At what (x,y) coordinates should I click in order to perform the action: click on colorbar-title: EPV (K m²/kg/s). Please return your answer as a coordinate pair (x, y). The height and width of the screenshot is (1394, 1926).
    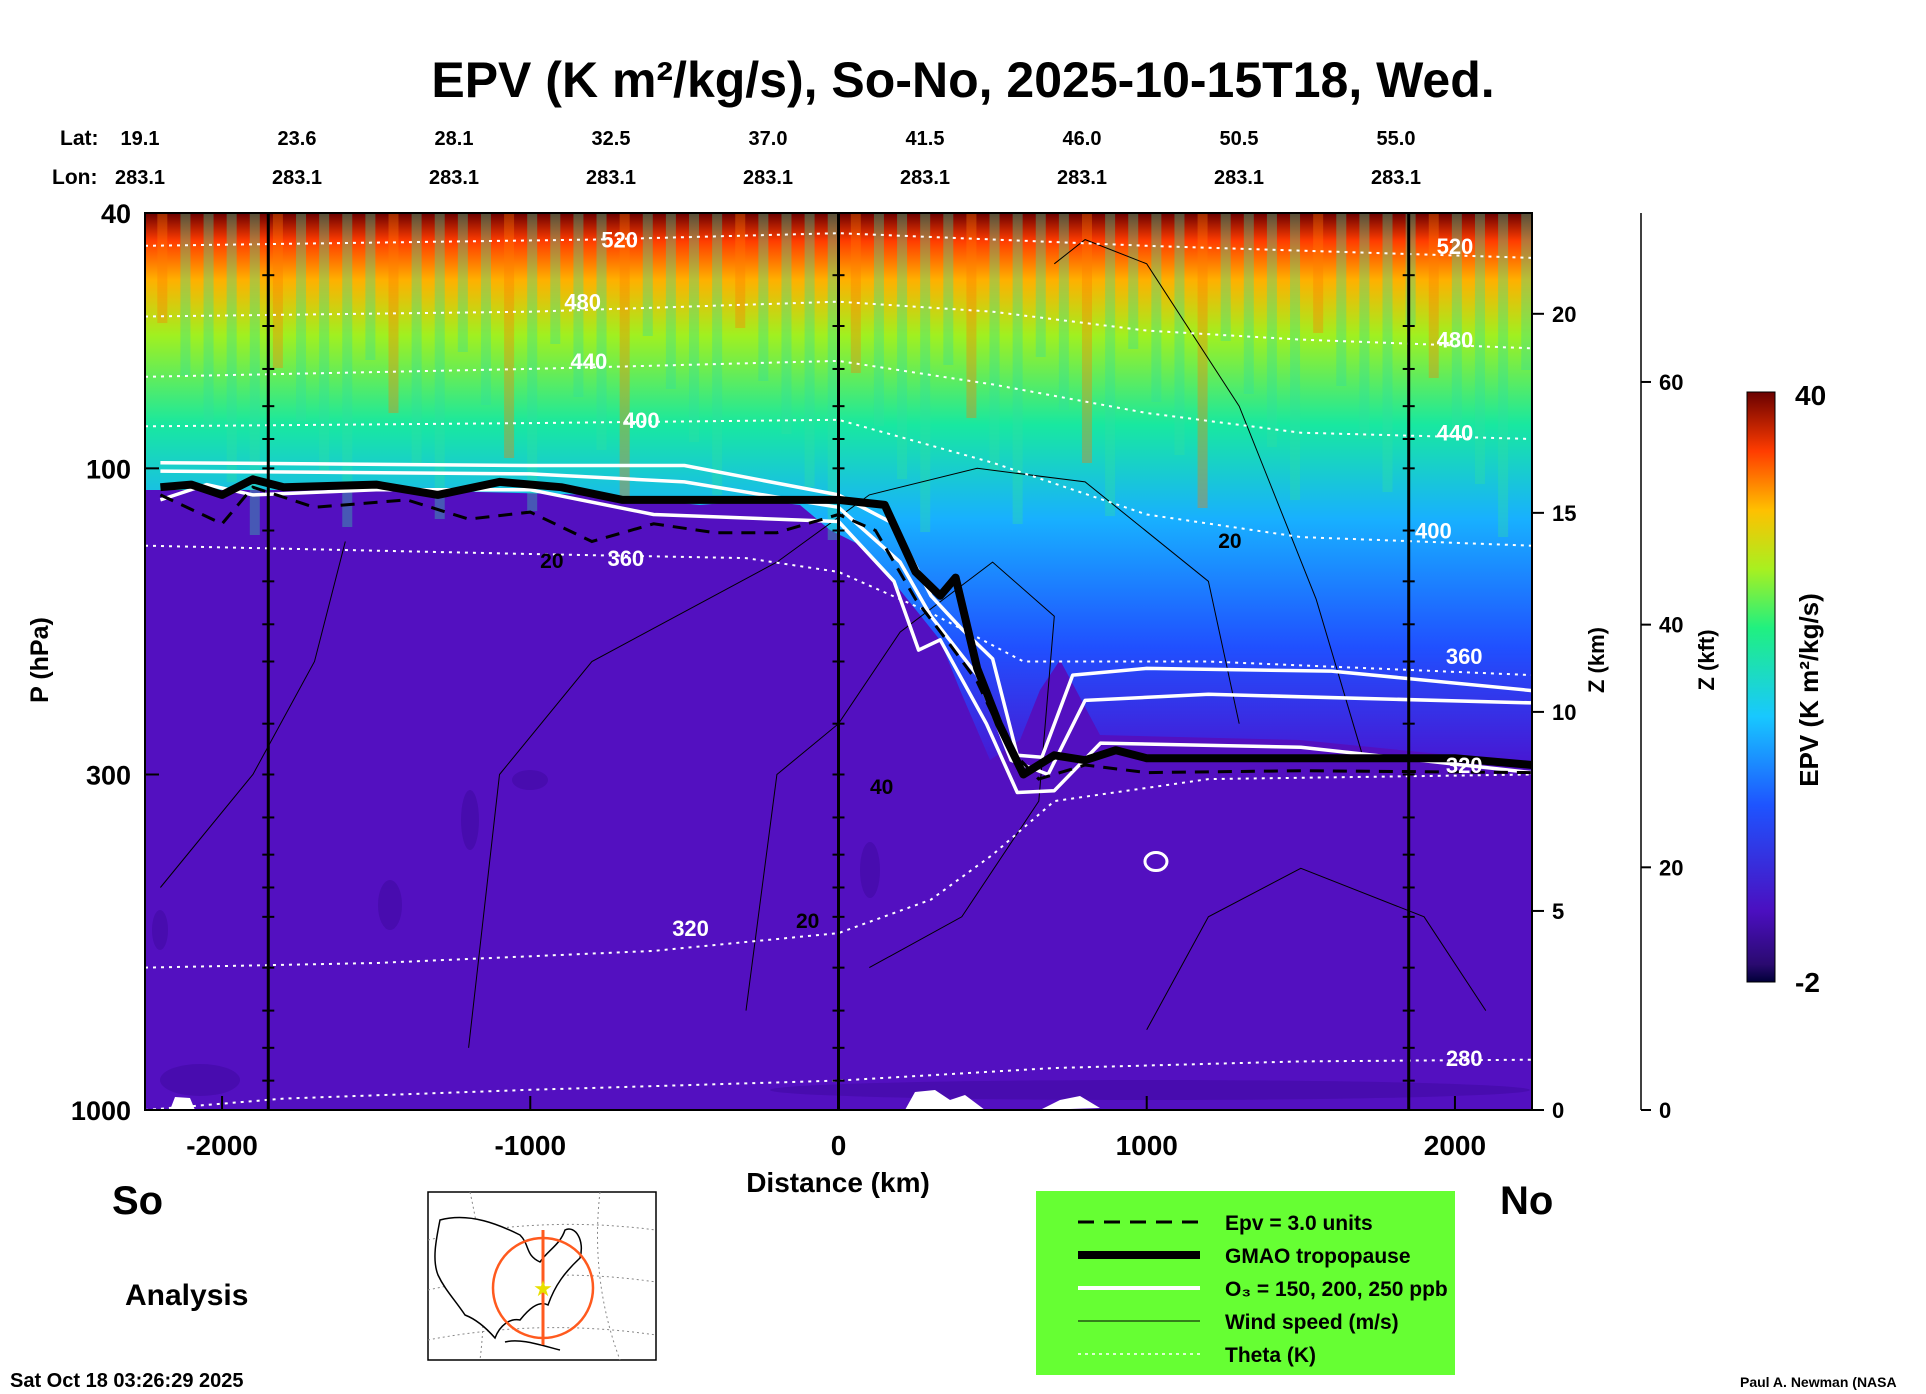
    Looking at the image, I should click on (1809, 690).